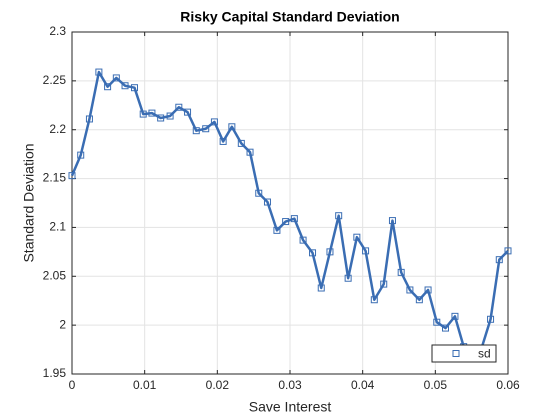 This screenshot has height=420, width=560. I want to click on y-tick-label: 2.25, so click(55, 80).